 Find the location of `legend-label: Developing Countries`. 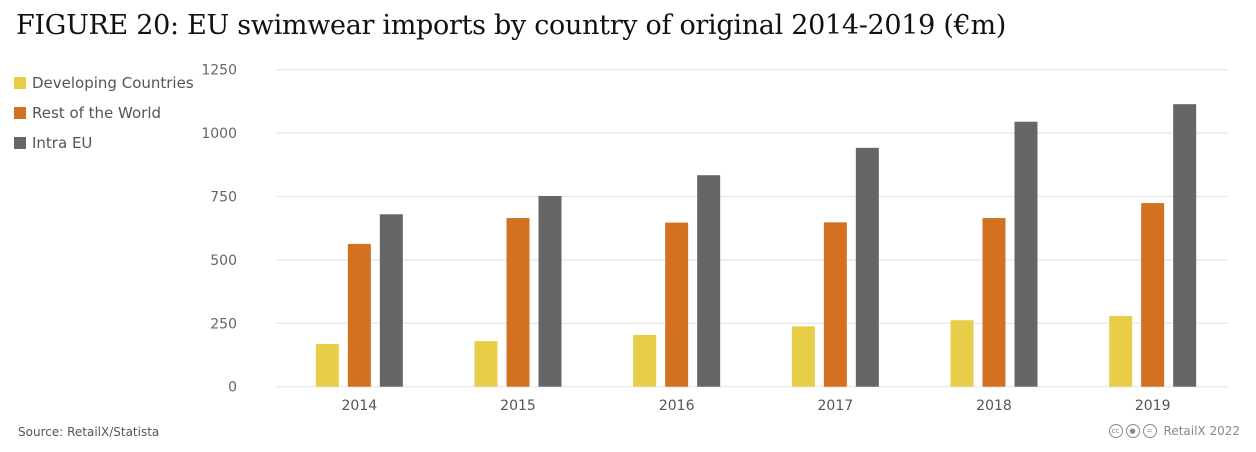

legend-label: Developing Countries is located at coordinates (113, 83).